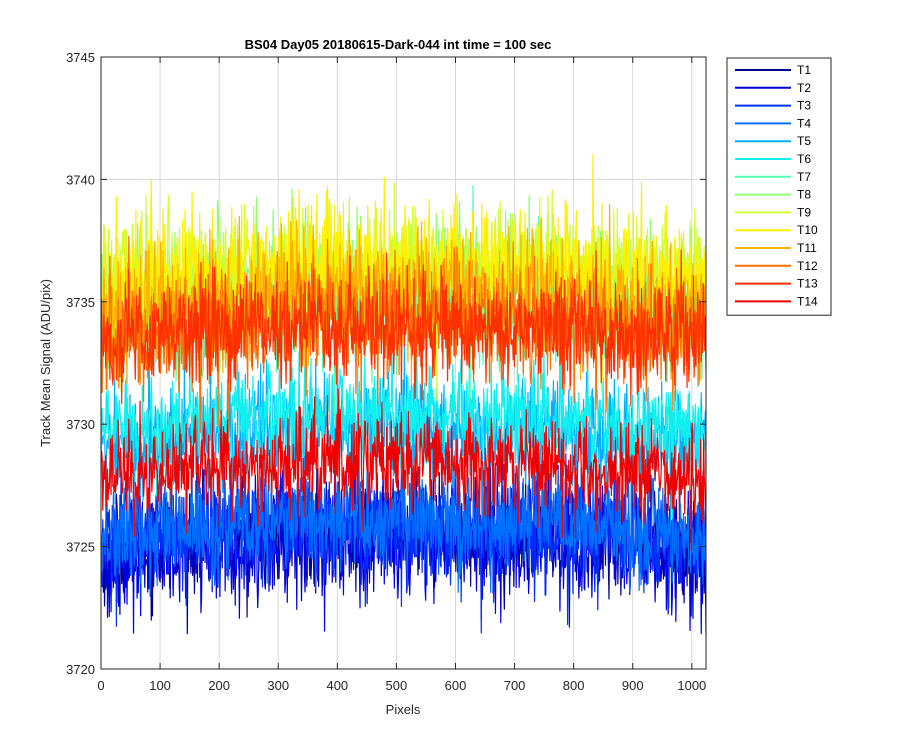  I want to click on y-tick-label: 3730, so click(80, 424).